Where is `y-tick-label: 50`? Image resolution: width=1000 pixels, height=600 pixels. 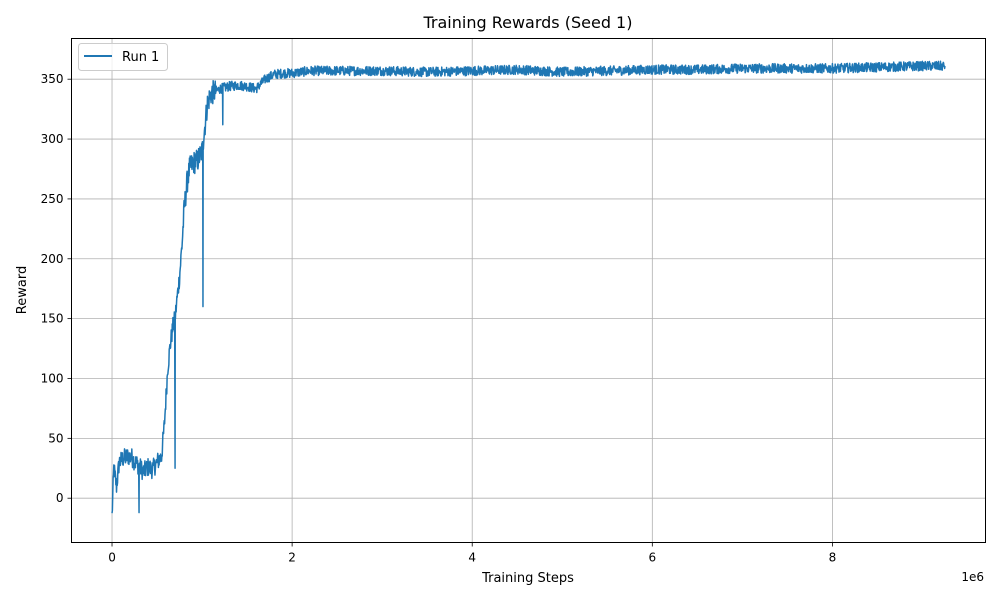 y-tick-label: 50 is located at coordinates (55, 438).